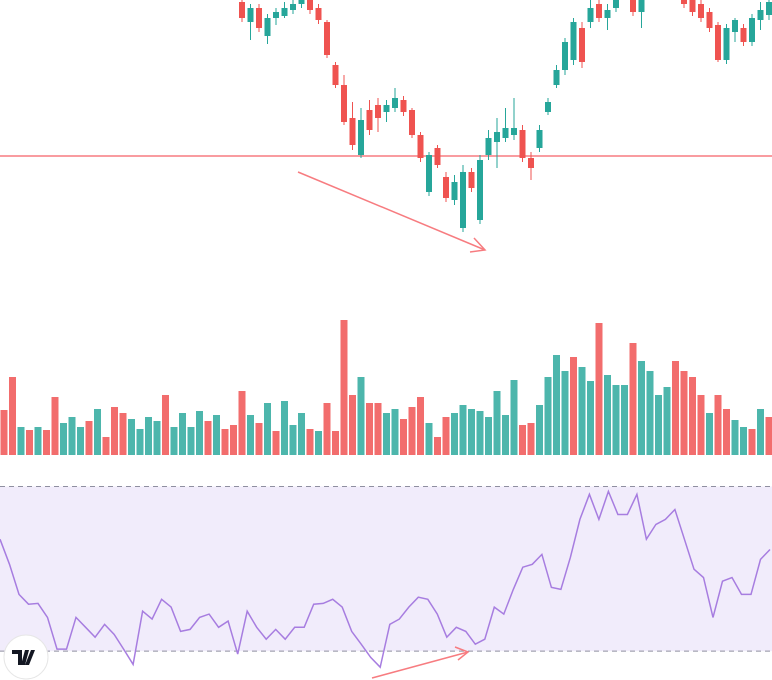  What do you see at coordinates (26, 657) in the screenshot?
I see `logo` at bounding box center [26, 657].